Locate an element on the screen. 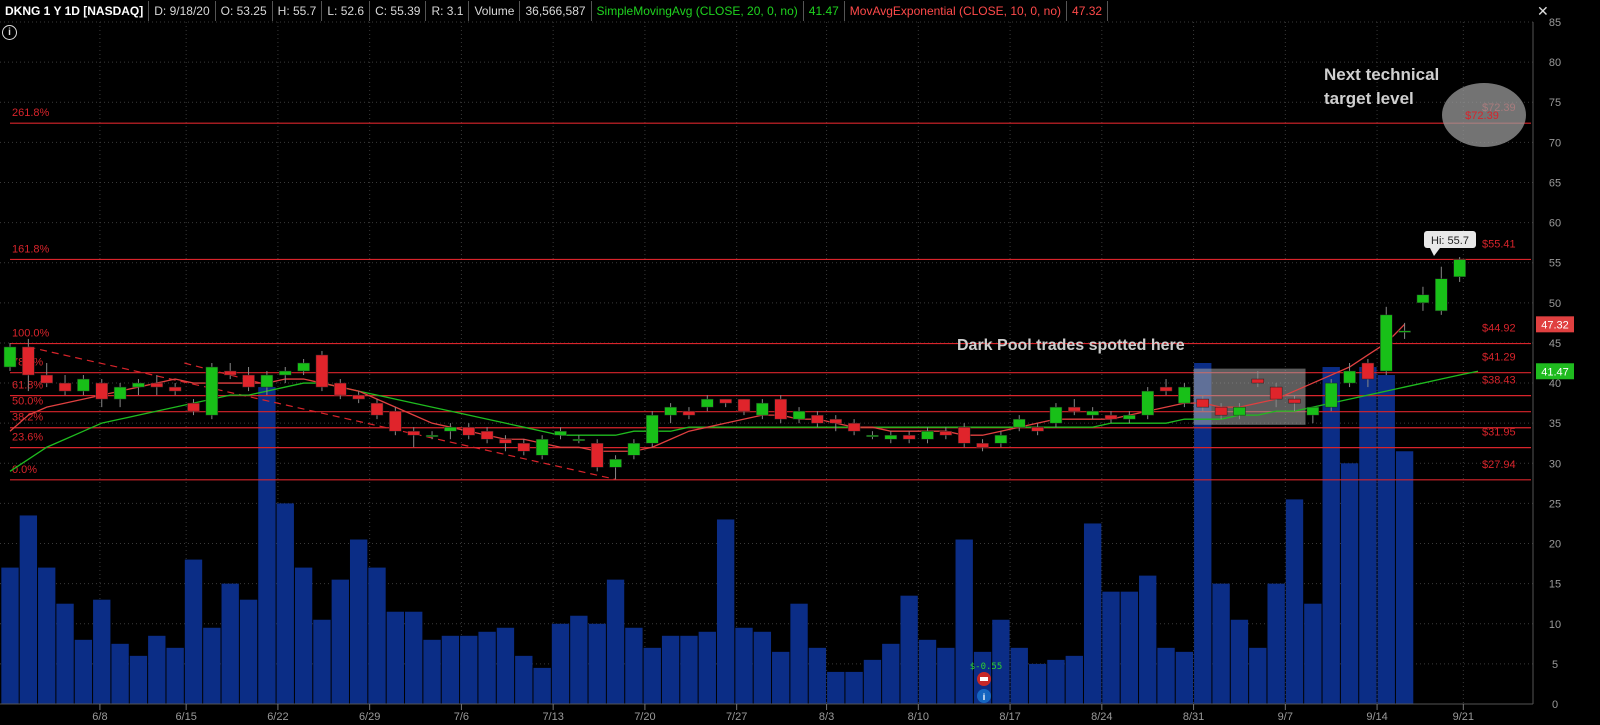 Image resolution: width=1600 pixels, height=725 pixels. x-tick-label: 8/10 is located at coordinates (918, 717).